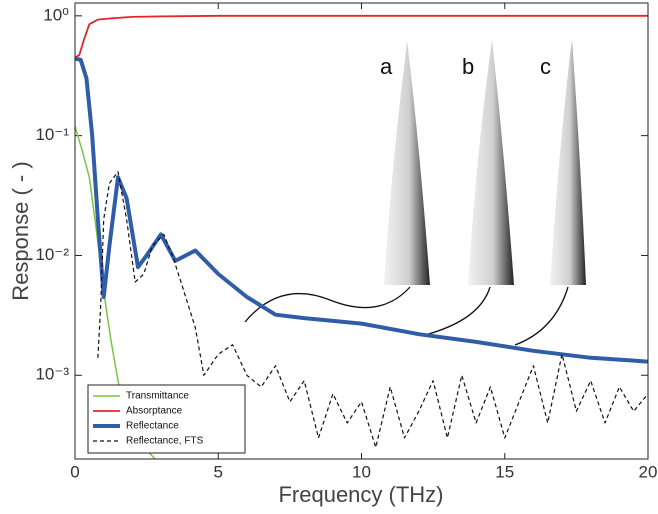 The width and height of the screenshot is (658, 514). What do you see at coordinates (154, 411) in the screenshot?
I see `legend-label: Absorptance` at bounding box center [154, 411].